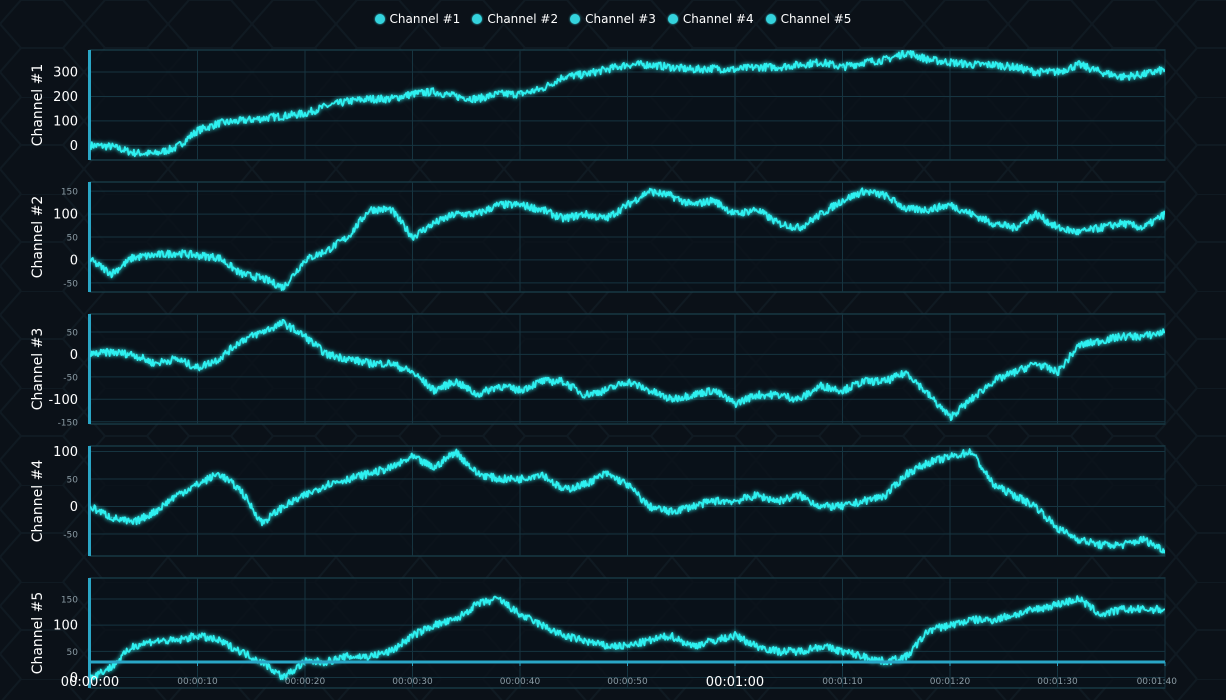 This screenshot has height=700, width=1226. Describe the element at coordinates (515, 19) in the screenshot. I see `legend-item-channel-2: Channel #2` at that location.